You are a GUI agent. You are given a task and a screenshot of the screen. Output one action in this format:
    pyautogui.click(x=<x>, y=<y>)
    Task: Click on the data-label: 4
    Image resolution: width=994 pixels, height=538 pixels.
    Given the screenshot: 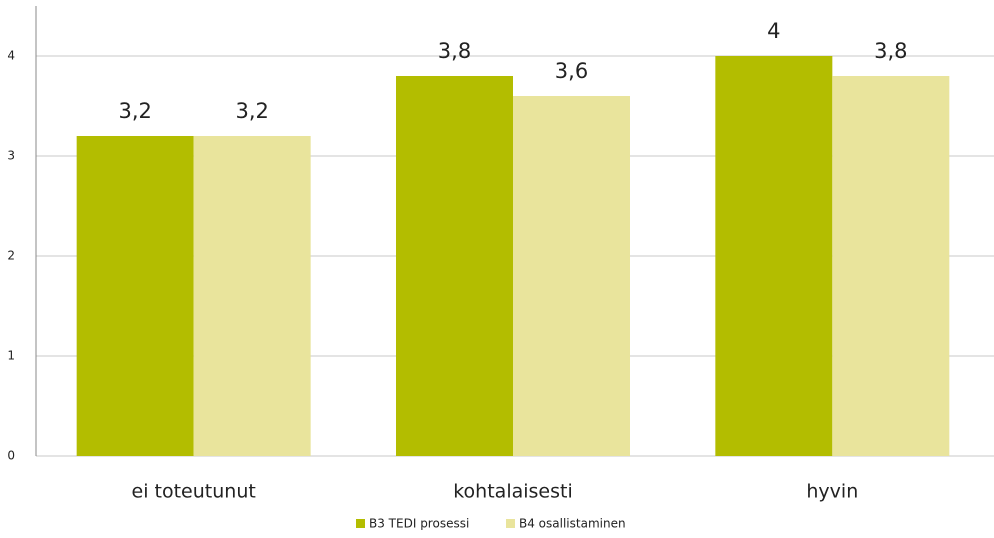 What is the action you would take?
    pyautogui.click(x=773, y=31)
    